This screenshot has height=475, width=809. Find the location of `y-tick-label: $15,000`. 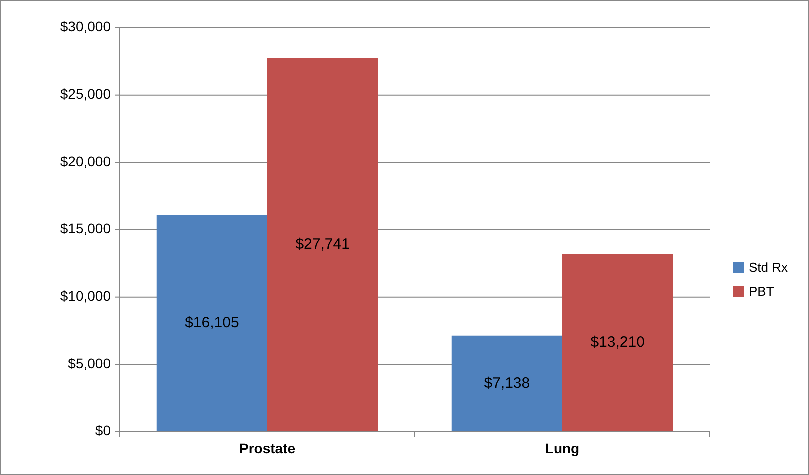

y-tick-label: $15,000 is located at coordinates (86, 228).